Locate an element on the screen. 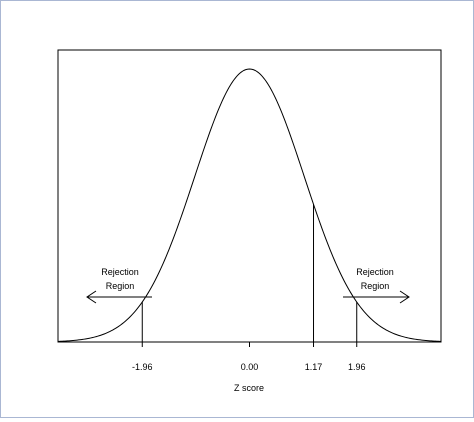 This screenshot has height=422, width=474. x-tick-label-1: 0.00 is located at coordinates (250, 367).